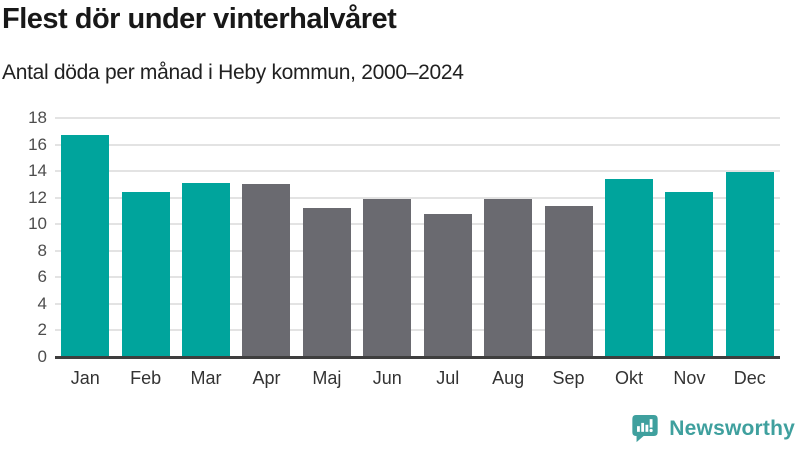  Describe the element at coordinates (417, 250) in the screenshot. I see `gridline-y8` at that location.